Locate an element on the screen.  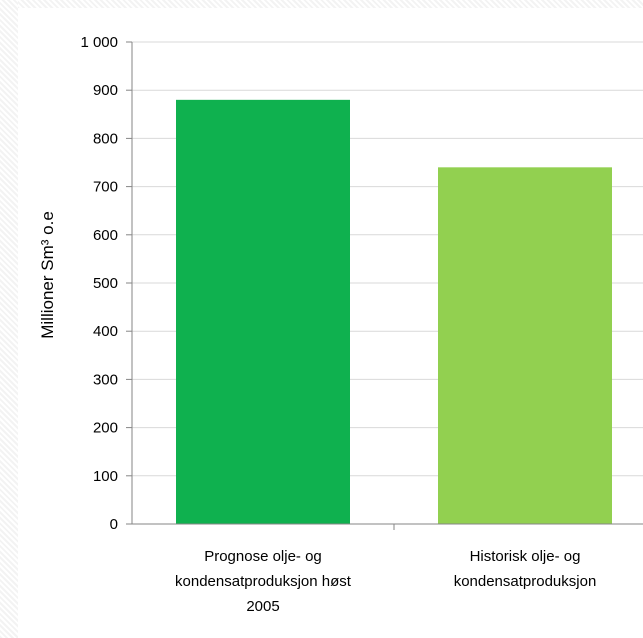
y-tick-label: 0 is located at coordinates (114, 524).